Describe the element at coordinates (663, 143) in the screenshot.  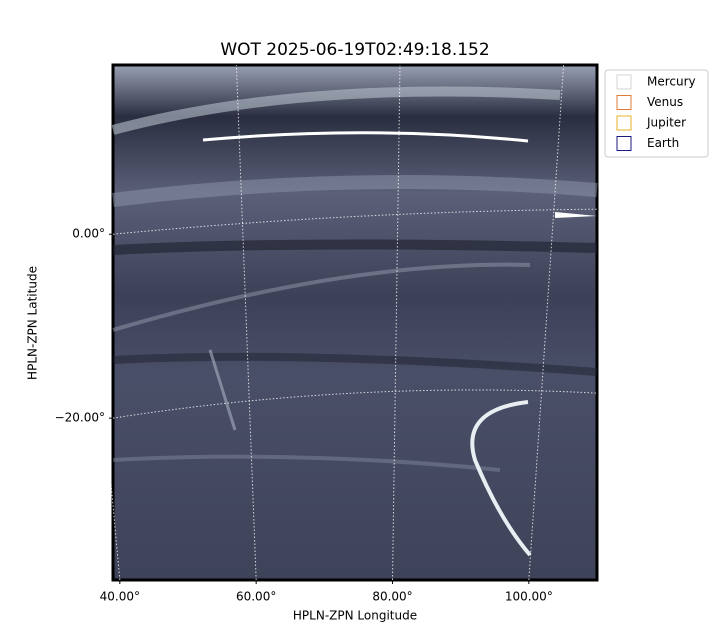
I see `legend-label: Earth` at that location.